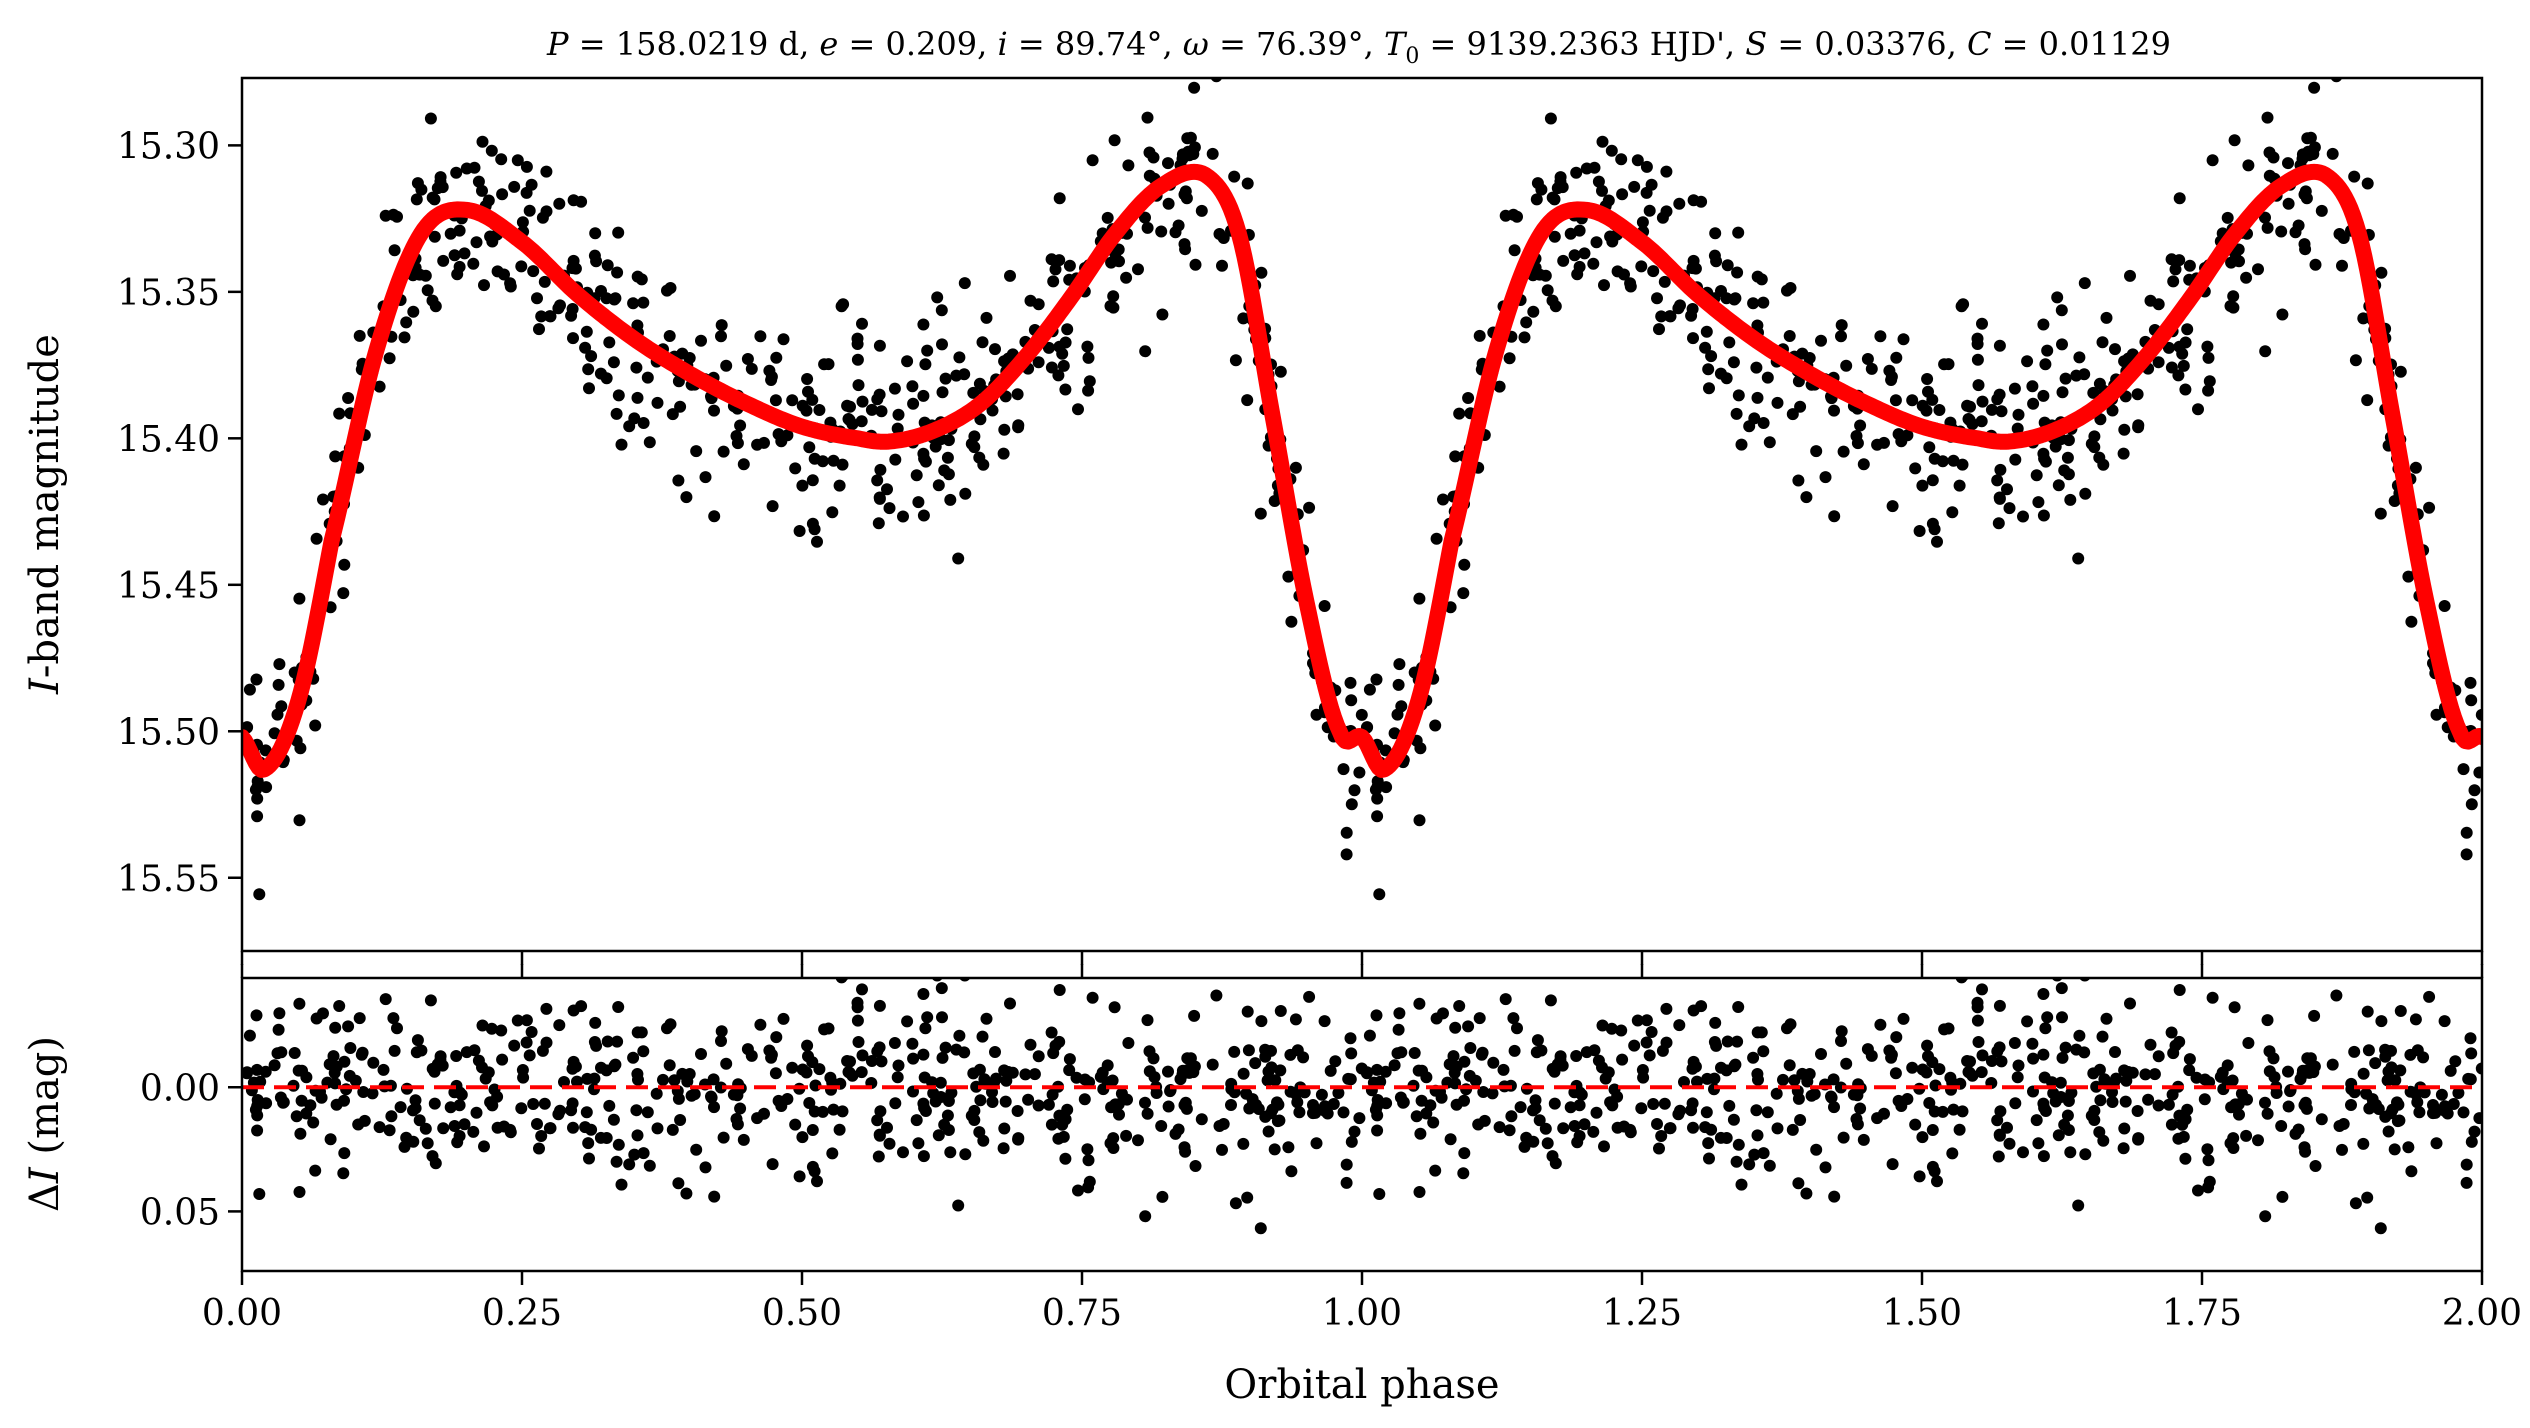  What do you see at coordinates (45, 1124) in the screenshot?
I see `bottom-y-axis-label: ΔI (mag)` at bounding box center [45, 1124].